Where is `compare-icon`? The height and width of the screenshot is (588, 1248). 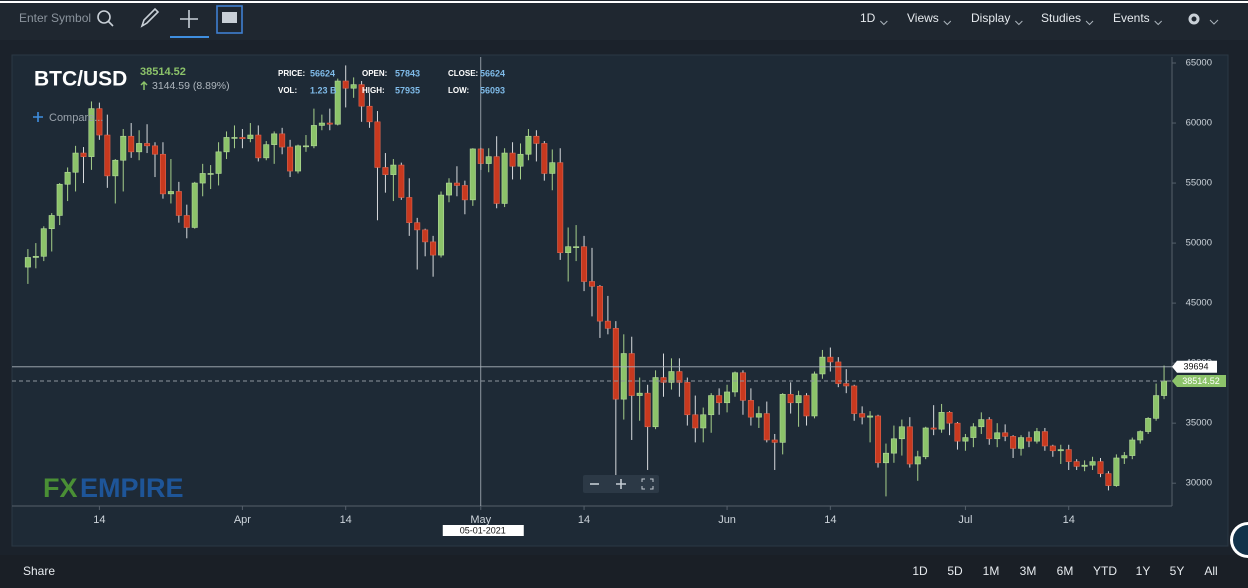
compare-icon is located at coordinates (38, 117).